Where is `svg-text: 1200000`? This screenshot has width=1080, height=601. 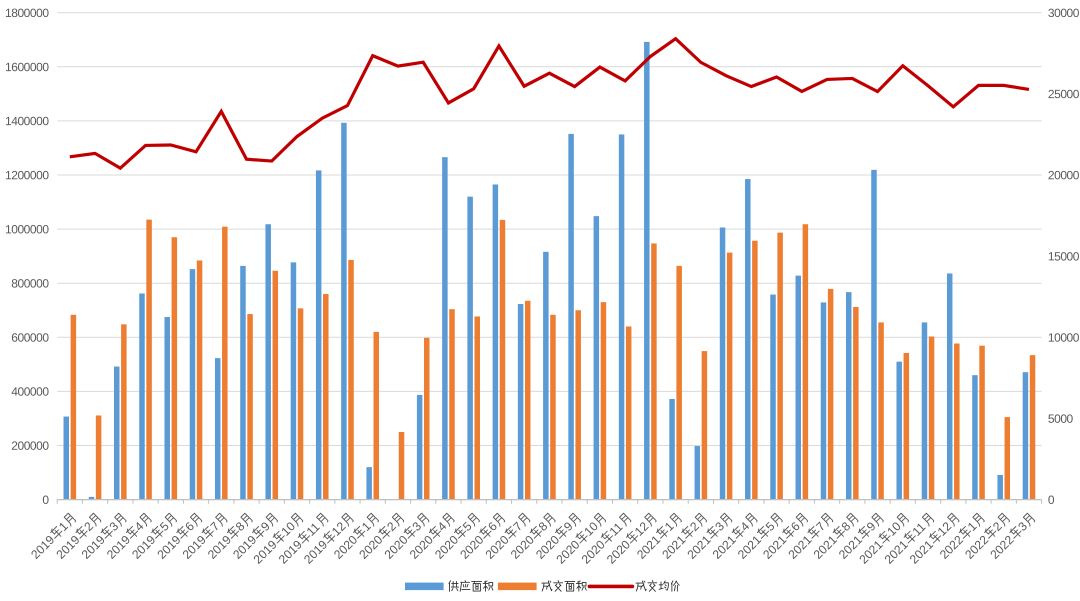
svg-text: 1200000 is located at coordinates (27, 175).